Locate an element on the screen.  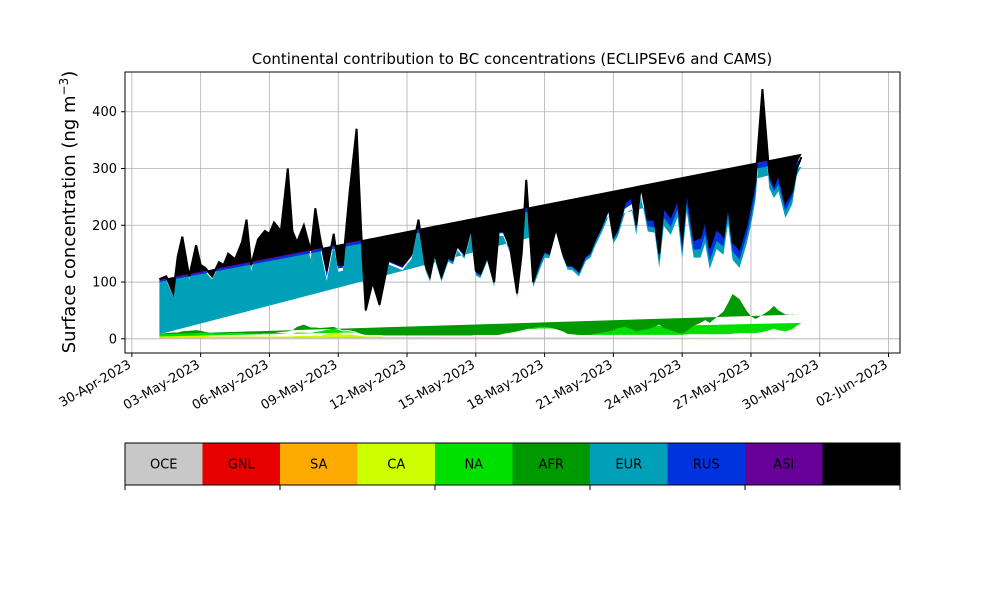
y-axis-label-unit-sup: −3 is located at coordinates (64, 87).